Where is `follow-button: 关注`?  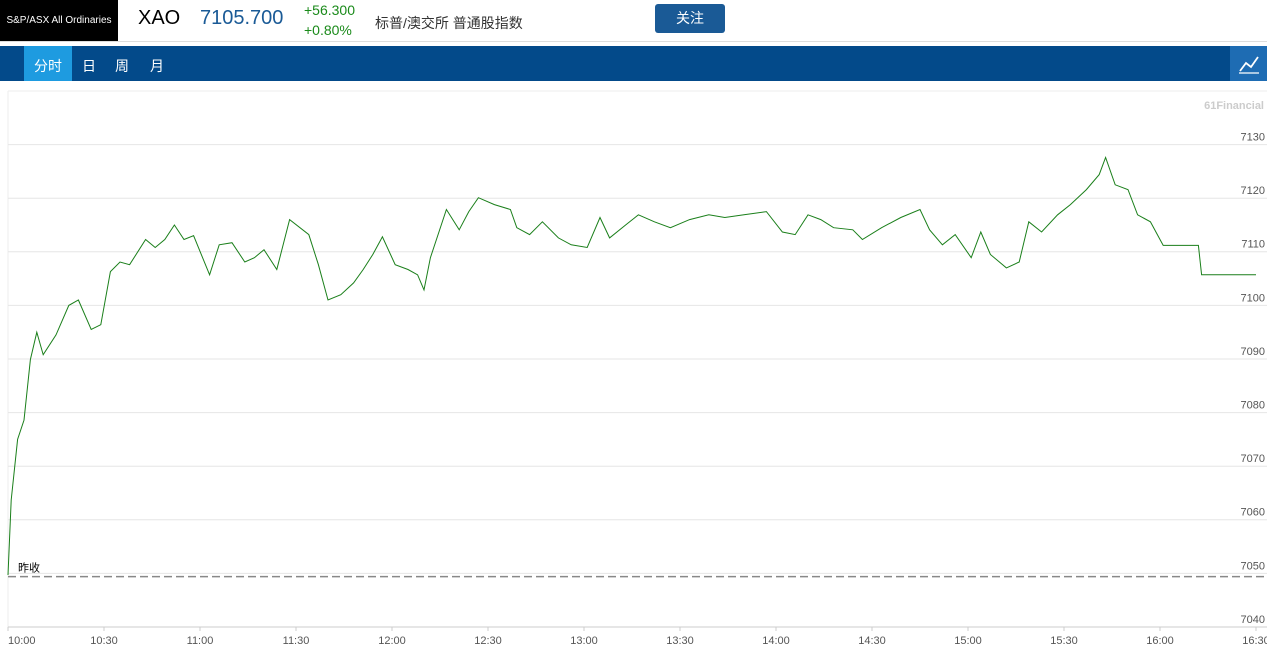
follow-button: 关注 is located at coordinates (690, 18).